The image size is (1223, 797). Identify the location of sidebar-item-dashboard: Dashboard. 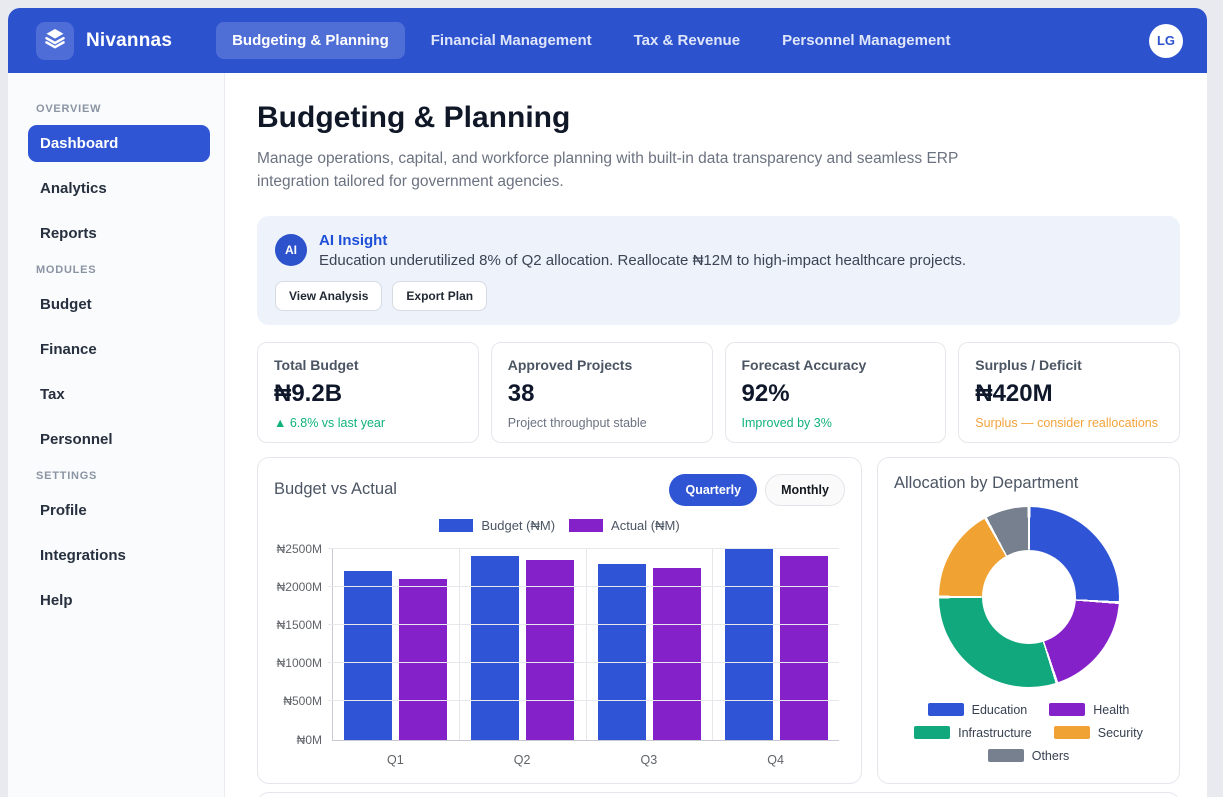
(119, 143).